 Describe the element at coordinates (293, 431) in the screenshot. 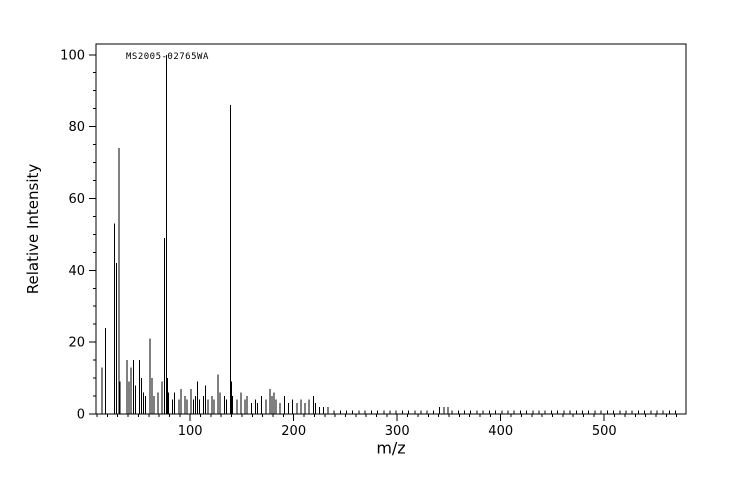

I see `tick-label: 200` at that location.